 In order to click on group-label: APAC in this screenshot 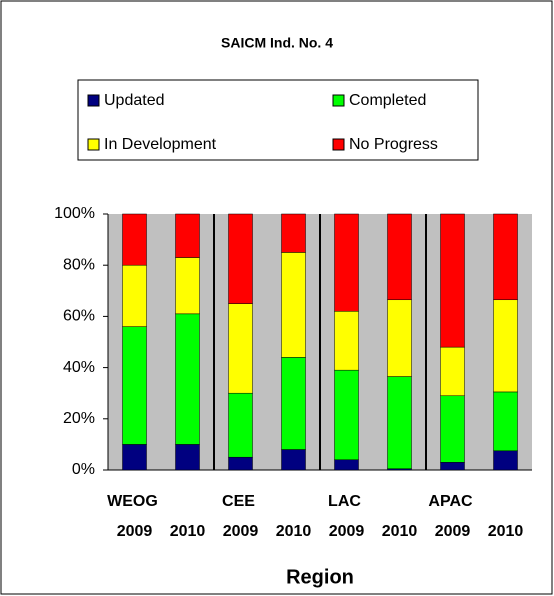, I will do `click(450, 501)`.